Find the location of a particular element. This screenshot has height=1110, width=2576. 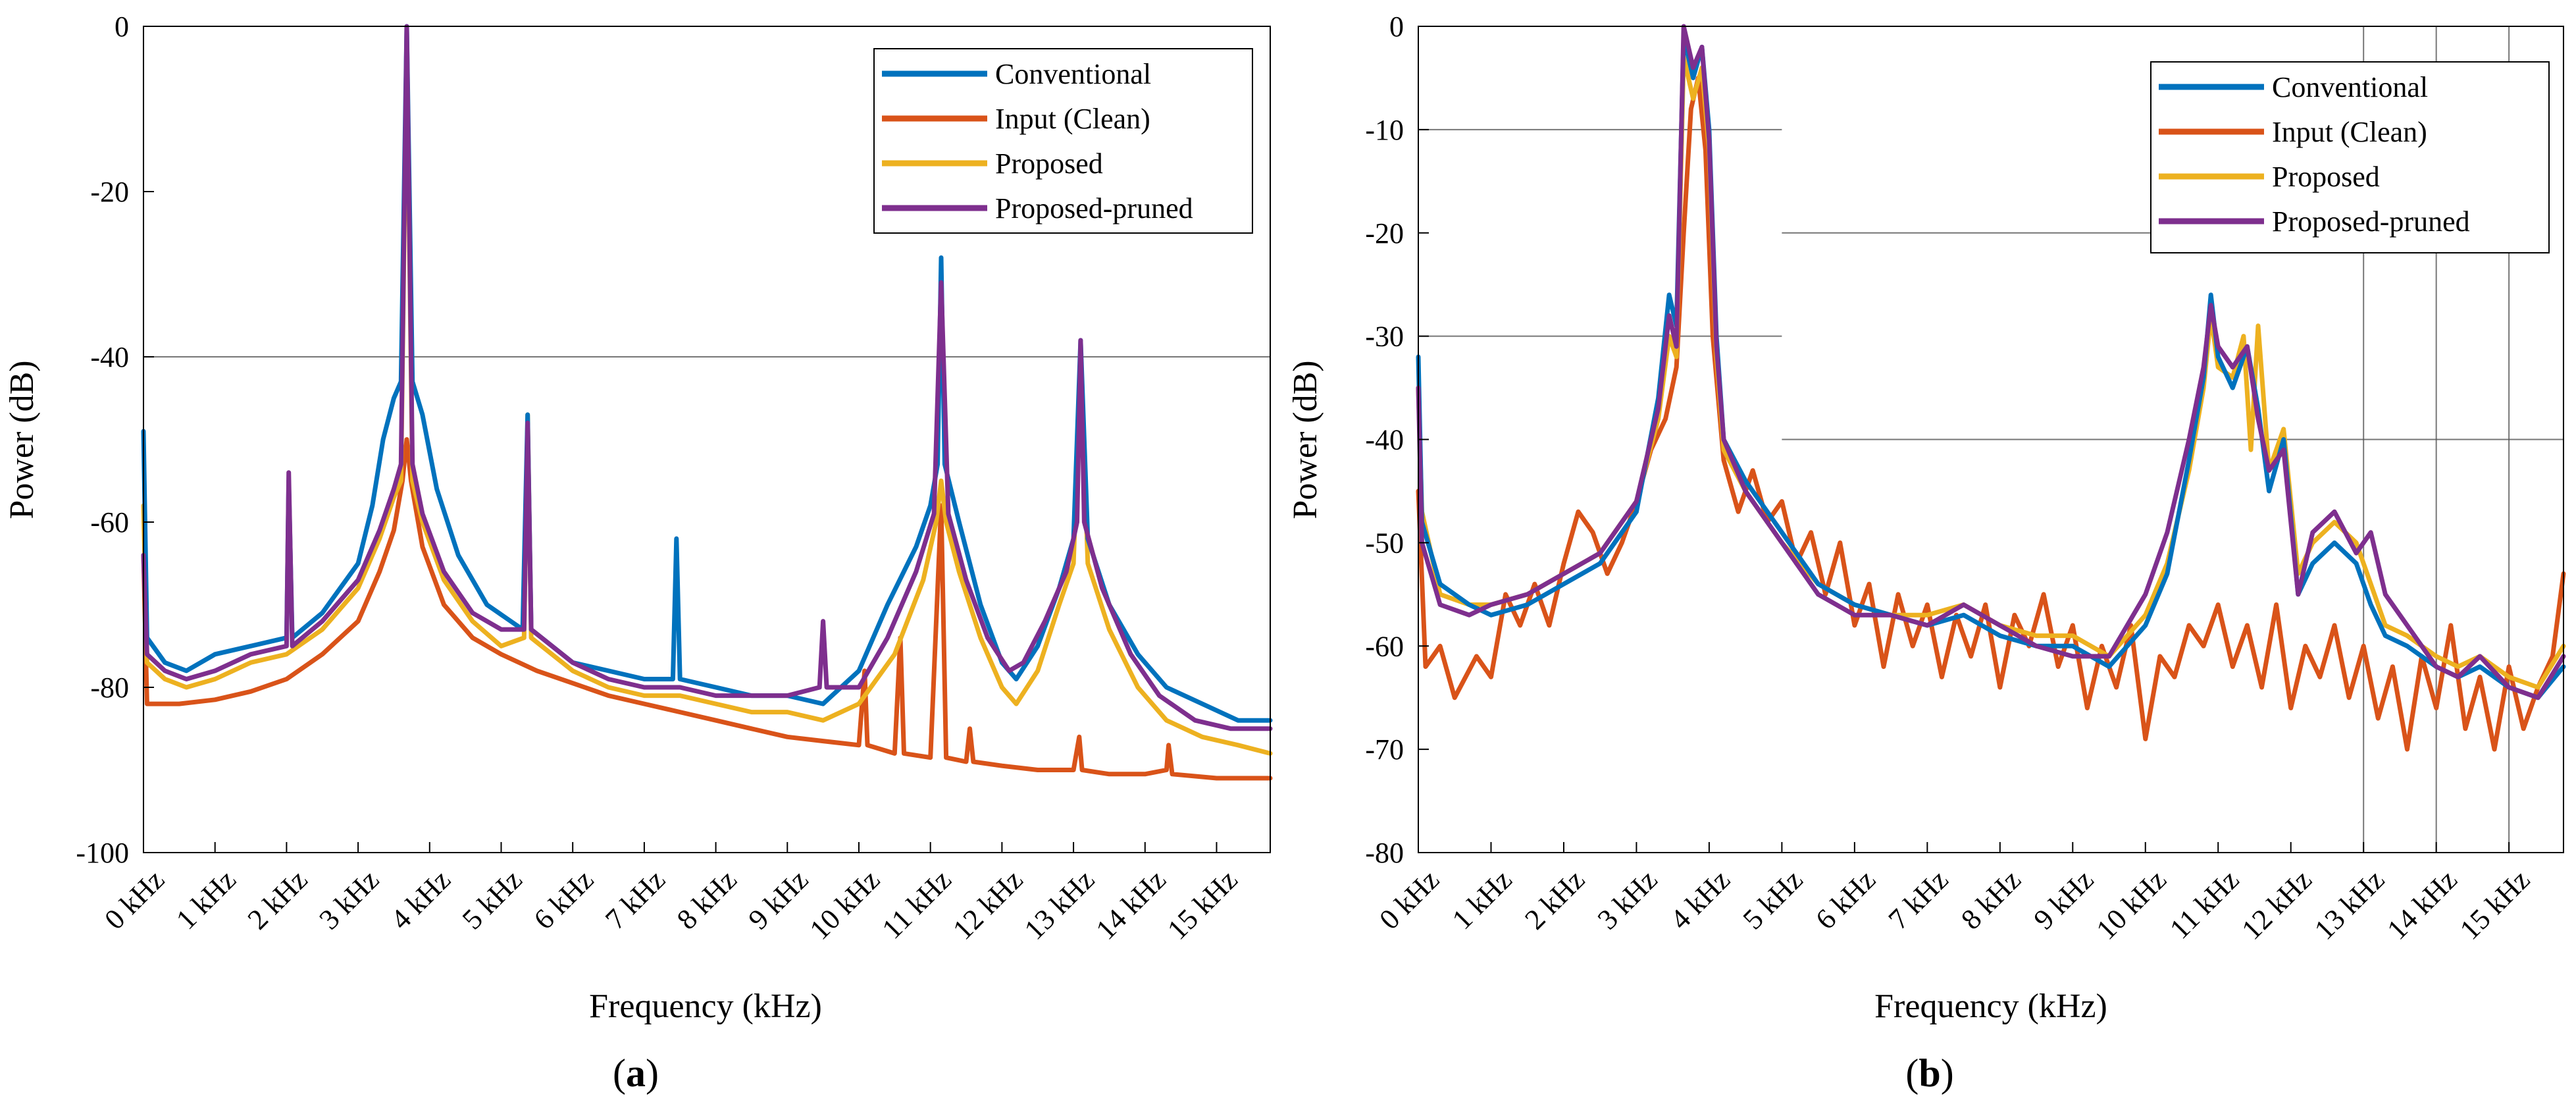

y-tick-label: -30 is located at coordinates (1384, 337).